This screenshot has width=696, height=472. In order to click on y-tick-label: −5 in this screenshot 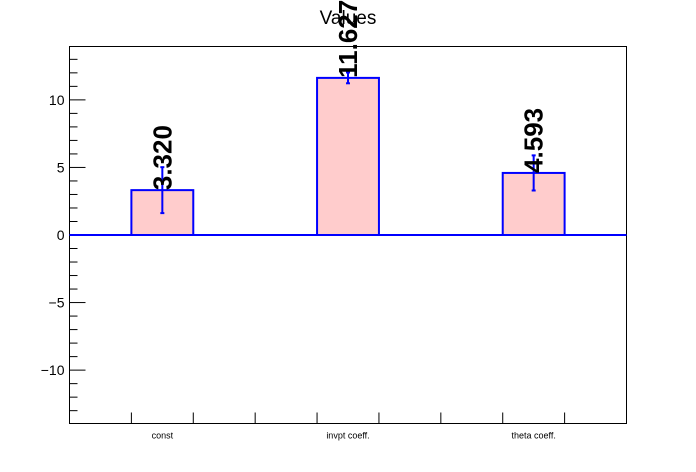, I will do `click(57, 303)`.